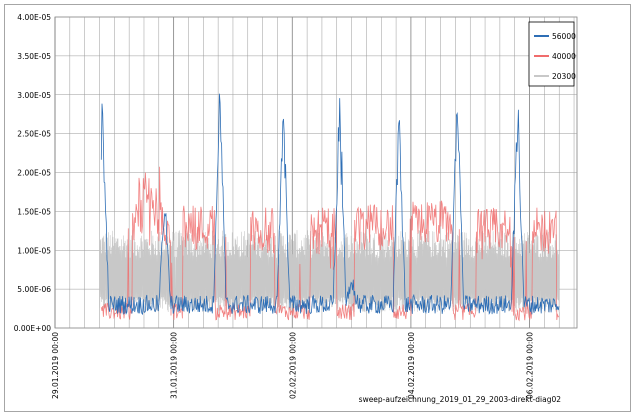  What do you see at coordinates (34, 56) in the screenshot?
I see `y-tick-label: 3.50E-05` at bounding box center [34, 56].